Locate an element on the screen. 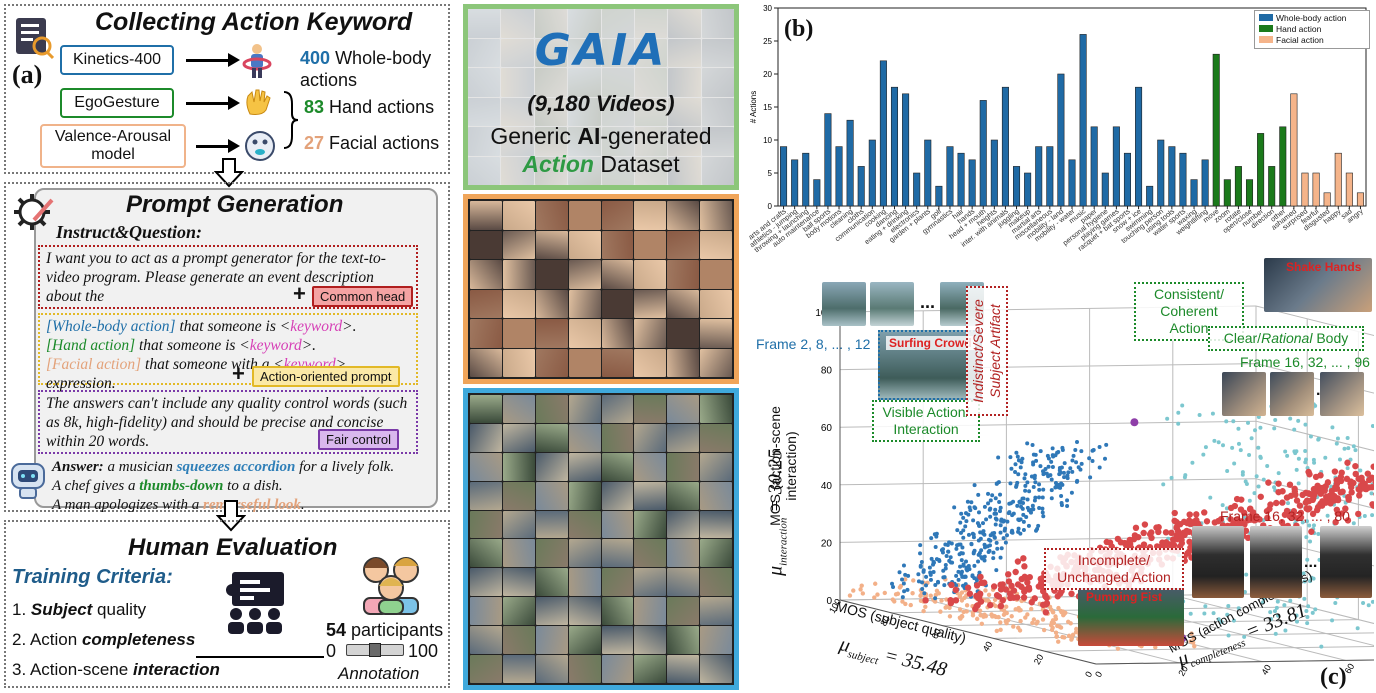 The image size is (1376, 693). gaia-line2: Action Dataset is located at coordinates (601, 164).